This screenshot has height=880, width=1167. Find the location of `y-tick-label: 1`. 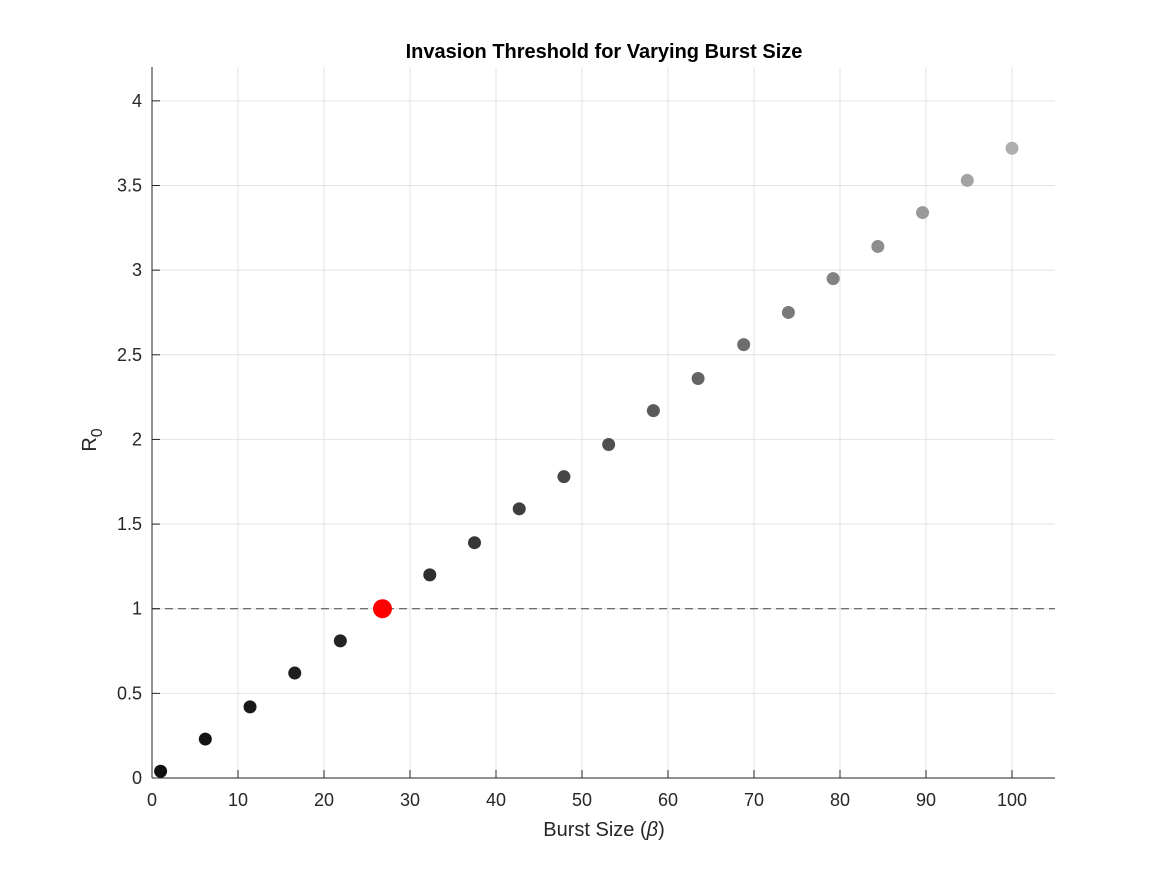

y-tick-label: 1 is located at coordinates (137, 609).